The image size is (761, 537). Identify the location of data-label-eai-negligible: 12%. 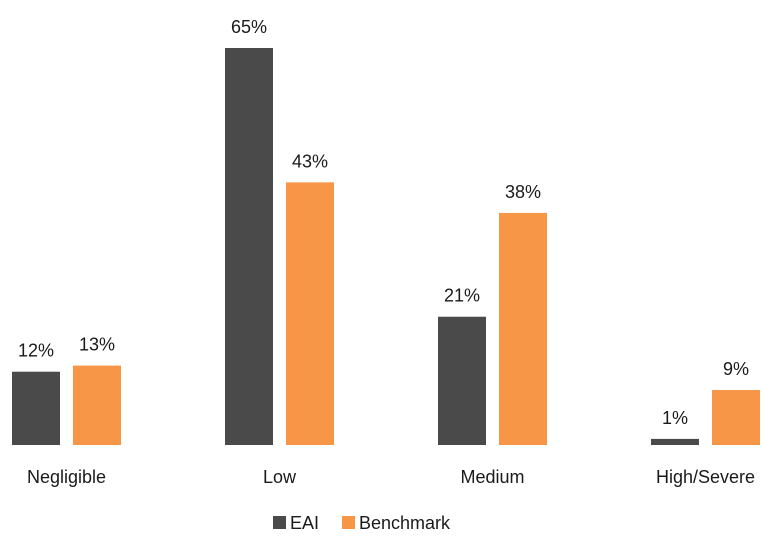
(36, 351).